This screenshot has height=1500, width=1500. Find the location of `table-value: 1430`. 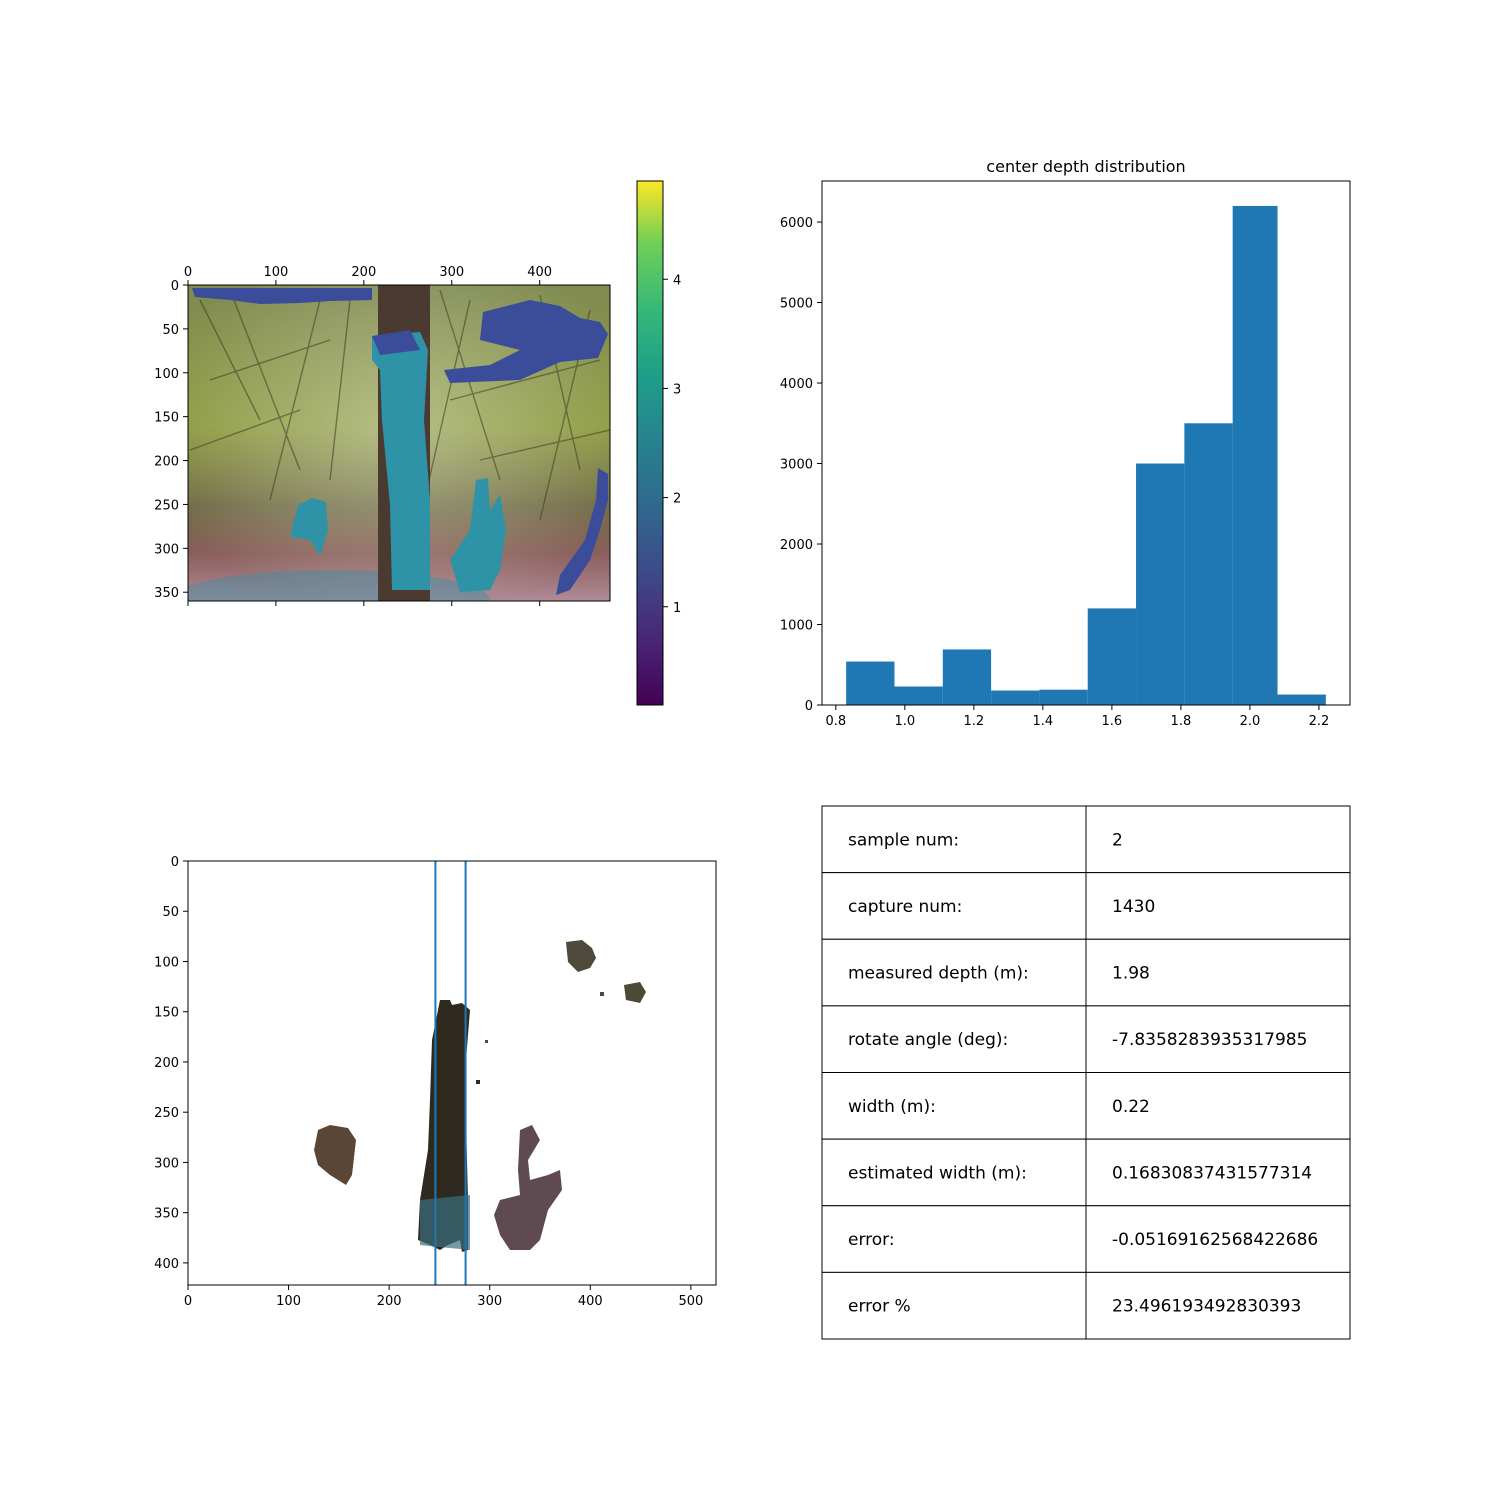

table-value: 1430 is located at coordinates (1133, 907).